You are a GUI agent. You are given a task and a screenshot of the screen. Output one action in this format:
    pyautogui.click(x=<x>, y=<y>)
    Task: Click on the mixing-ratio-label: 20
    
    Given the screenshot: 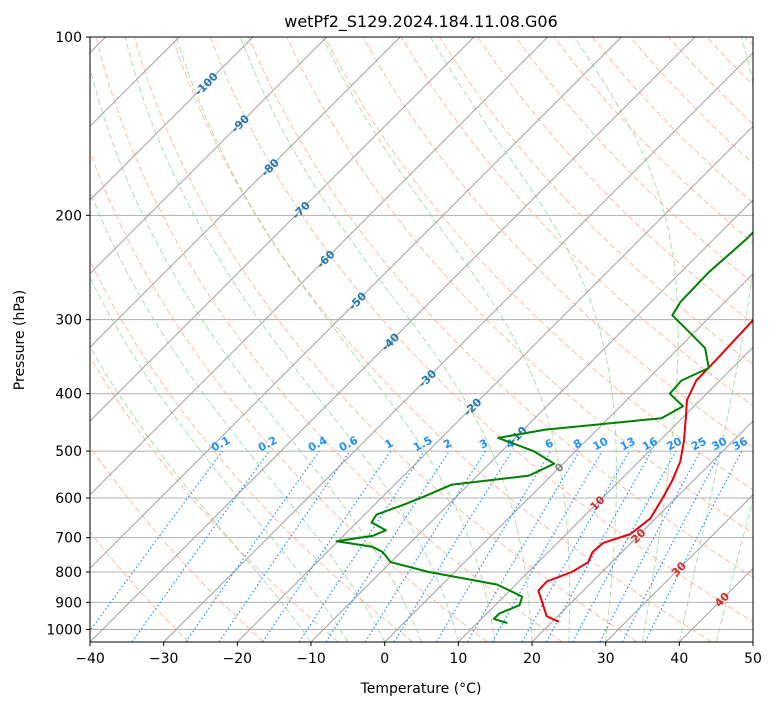 What is the action you would take?
    pyautogui.click(x=674, y=443)
    